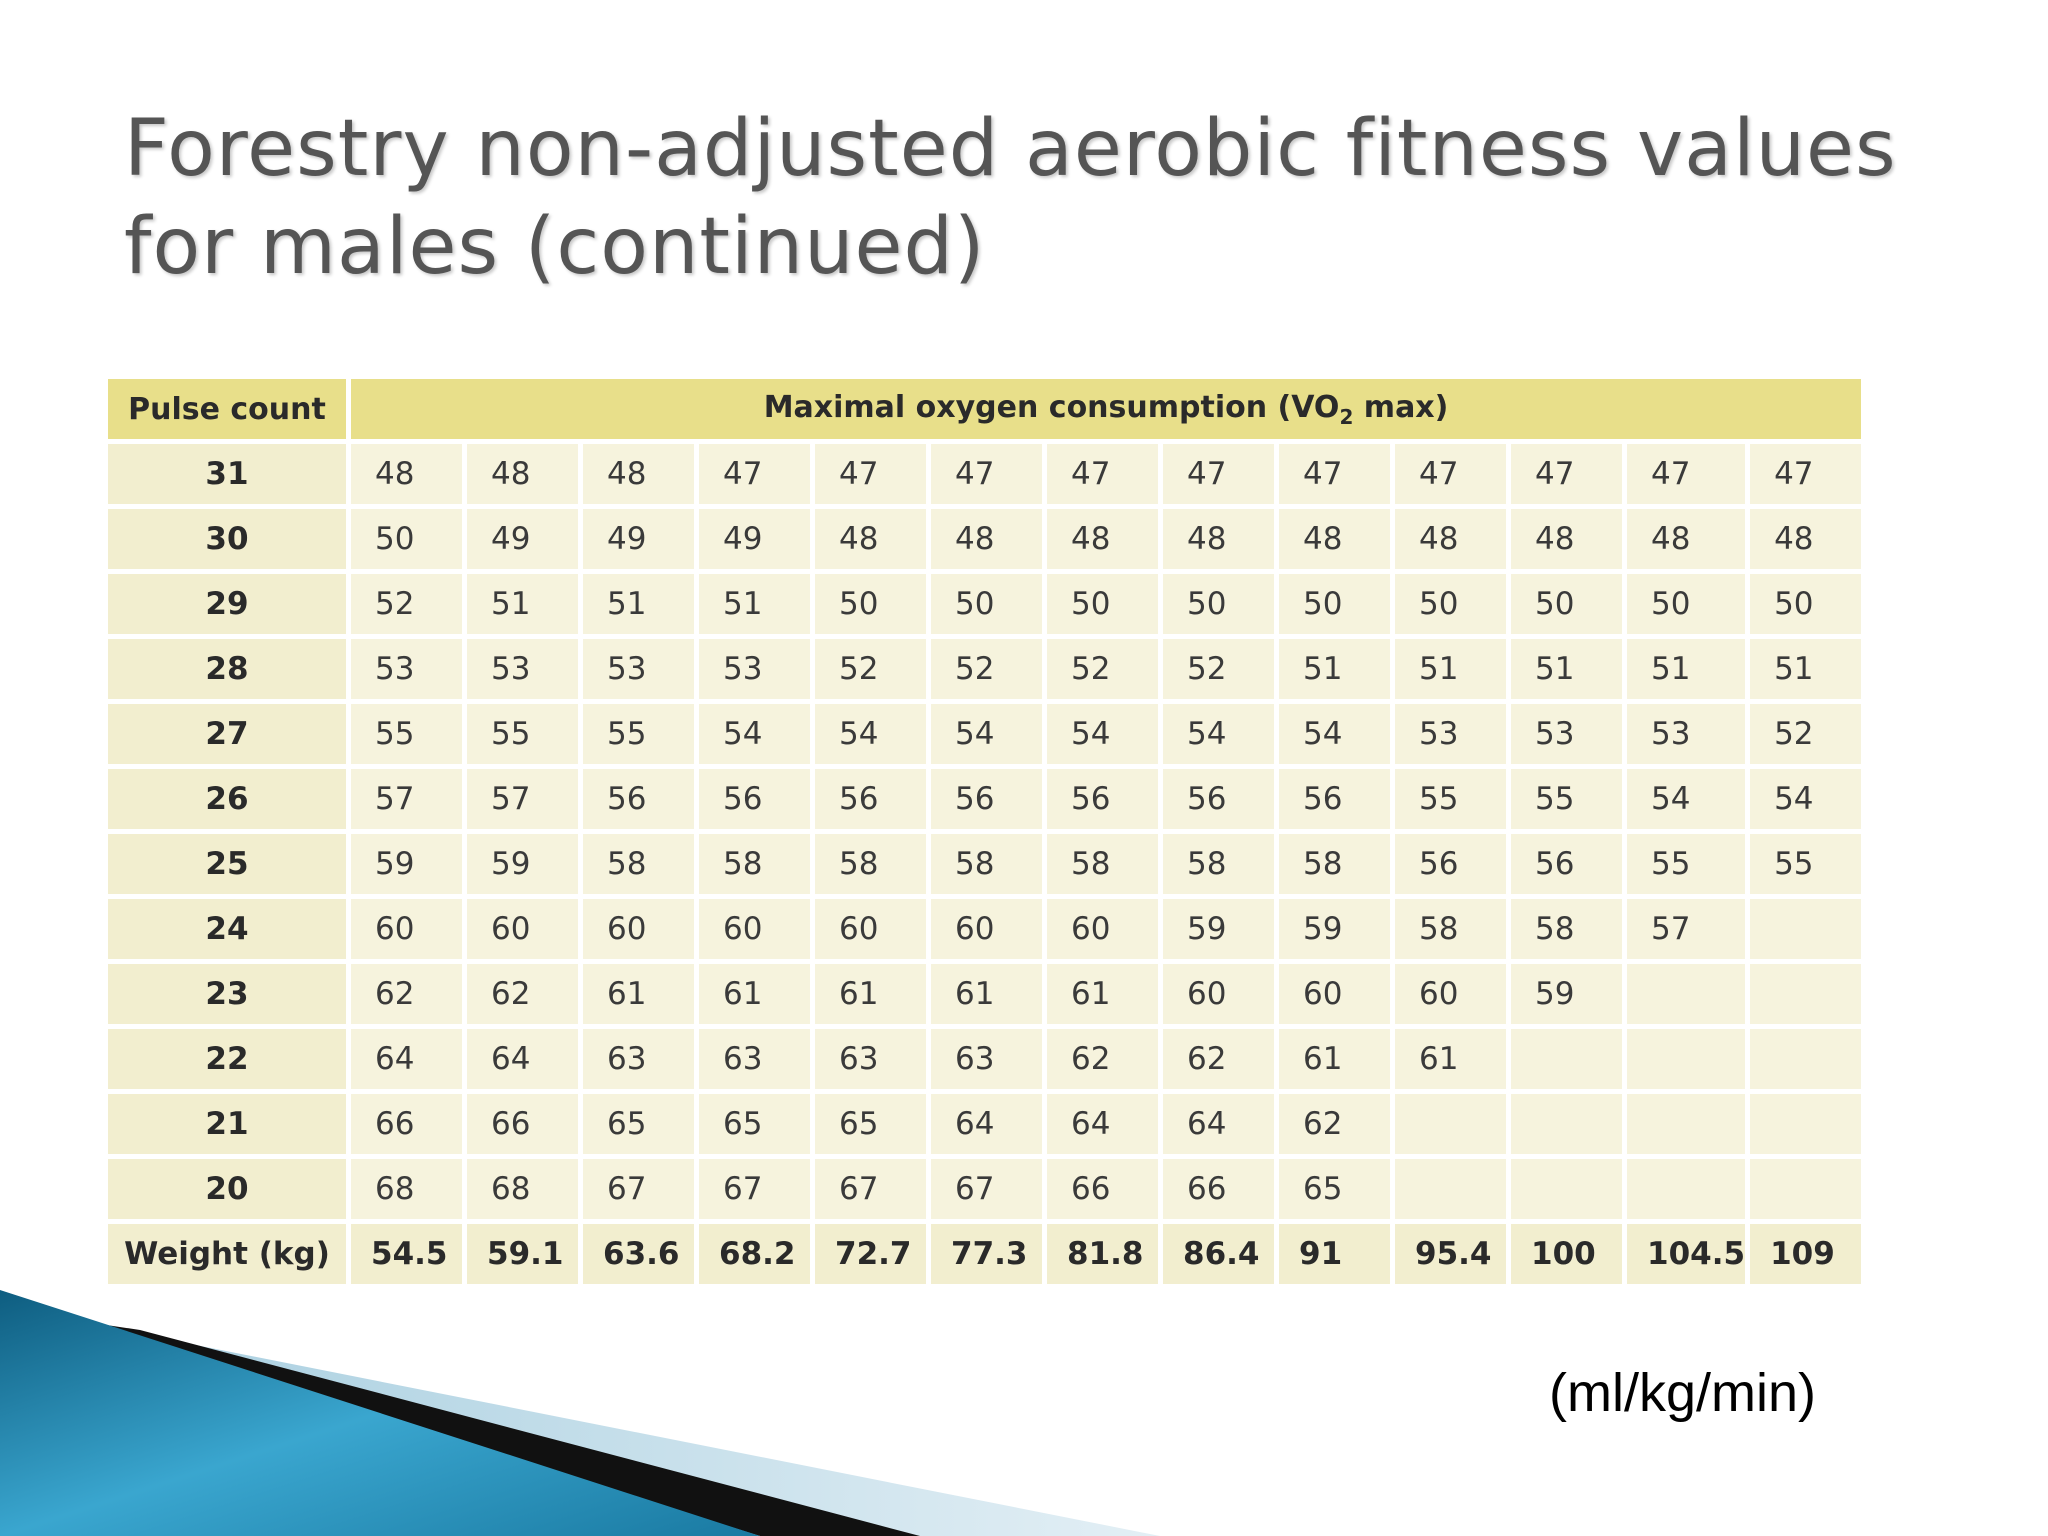  What do you see at coordinates (227, 1059) in the screenshot?
I see `pulse-count-cell: 22` at bounding box center [227, 1059].